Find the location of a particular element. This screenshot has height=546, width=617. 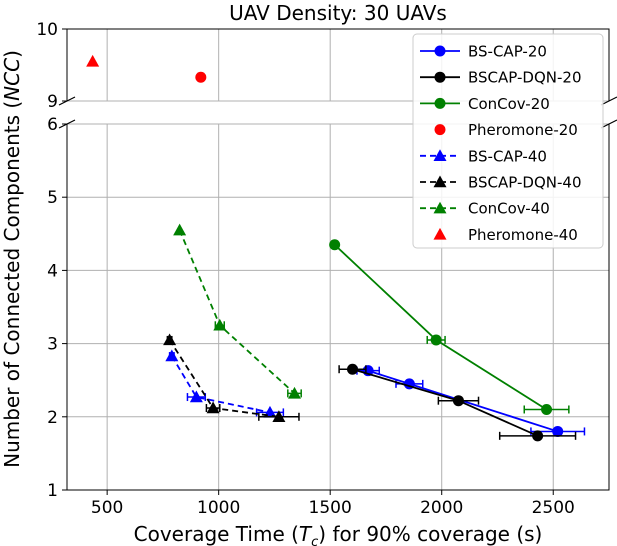

x-tick-label: 2000 is located at coordinates (441, 508).